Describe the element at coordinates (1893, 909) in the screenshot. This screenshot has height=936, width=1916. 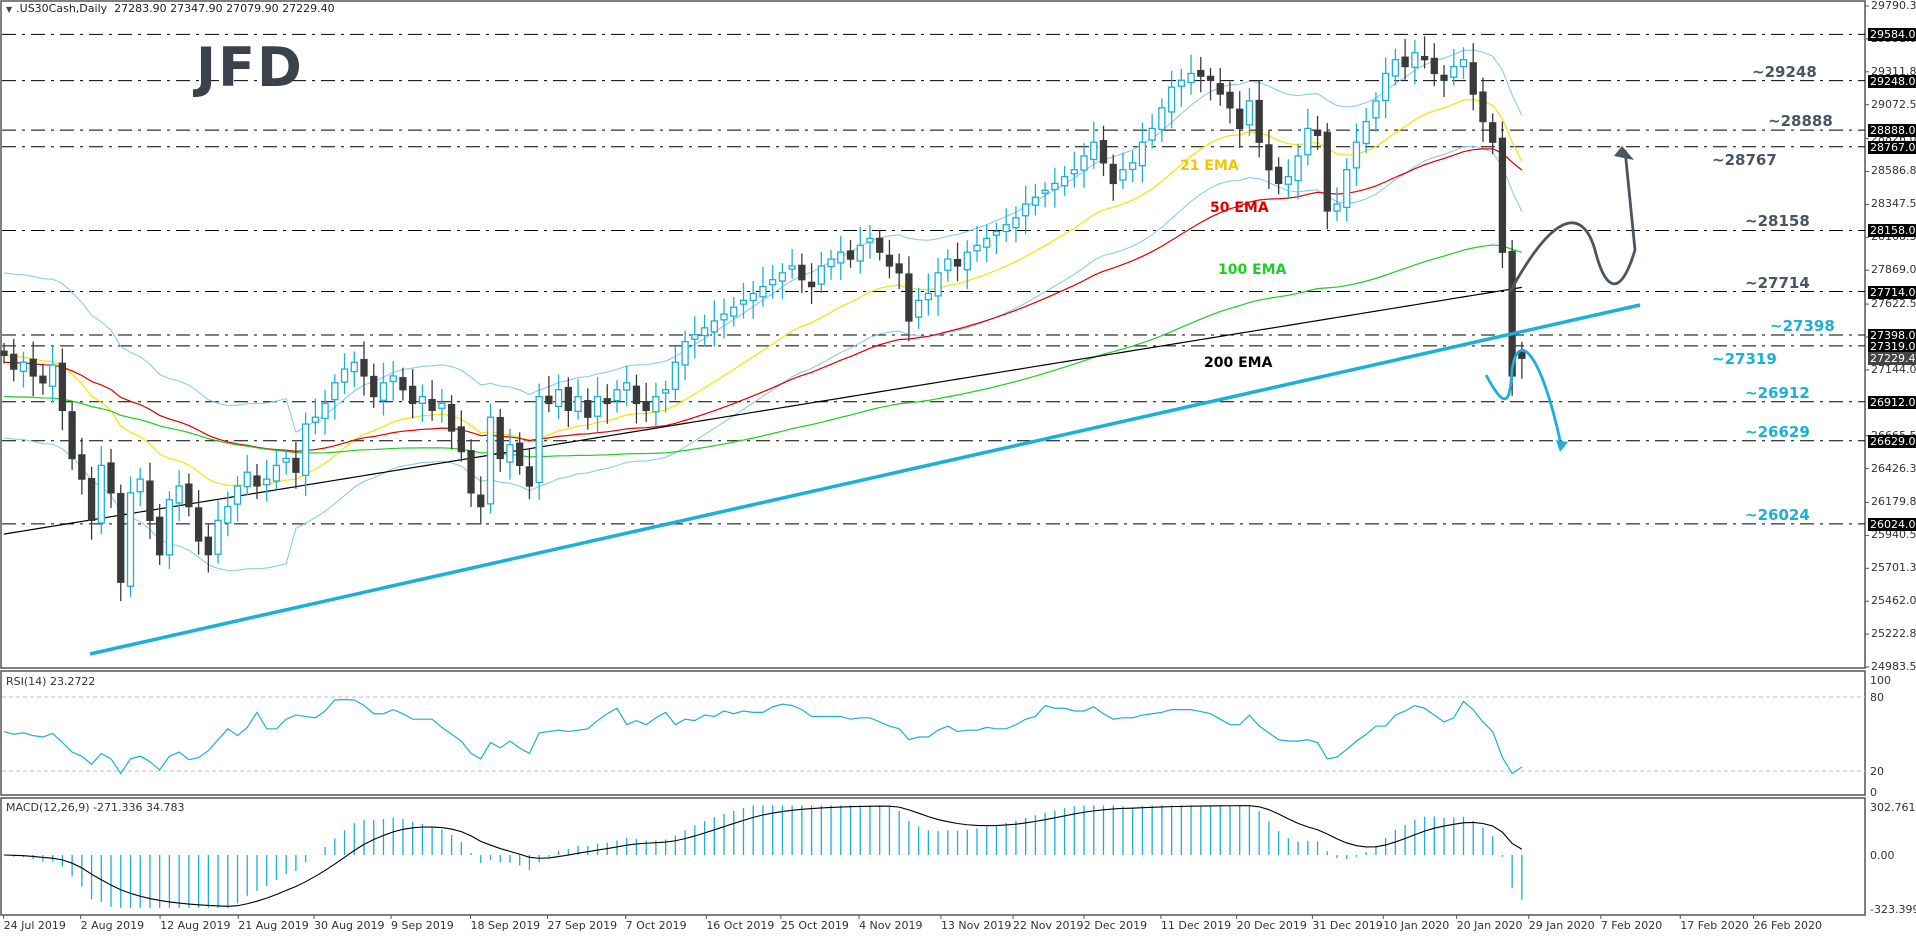
I see `macd-tick: -323.399` at that location.